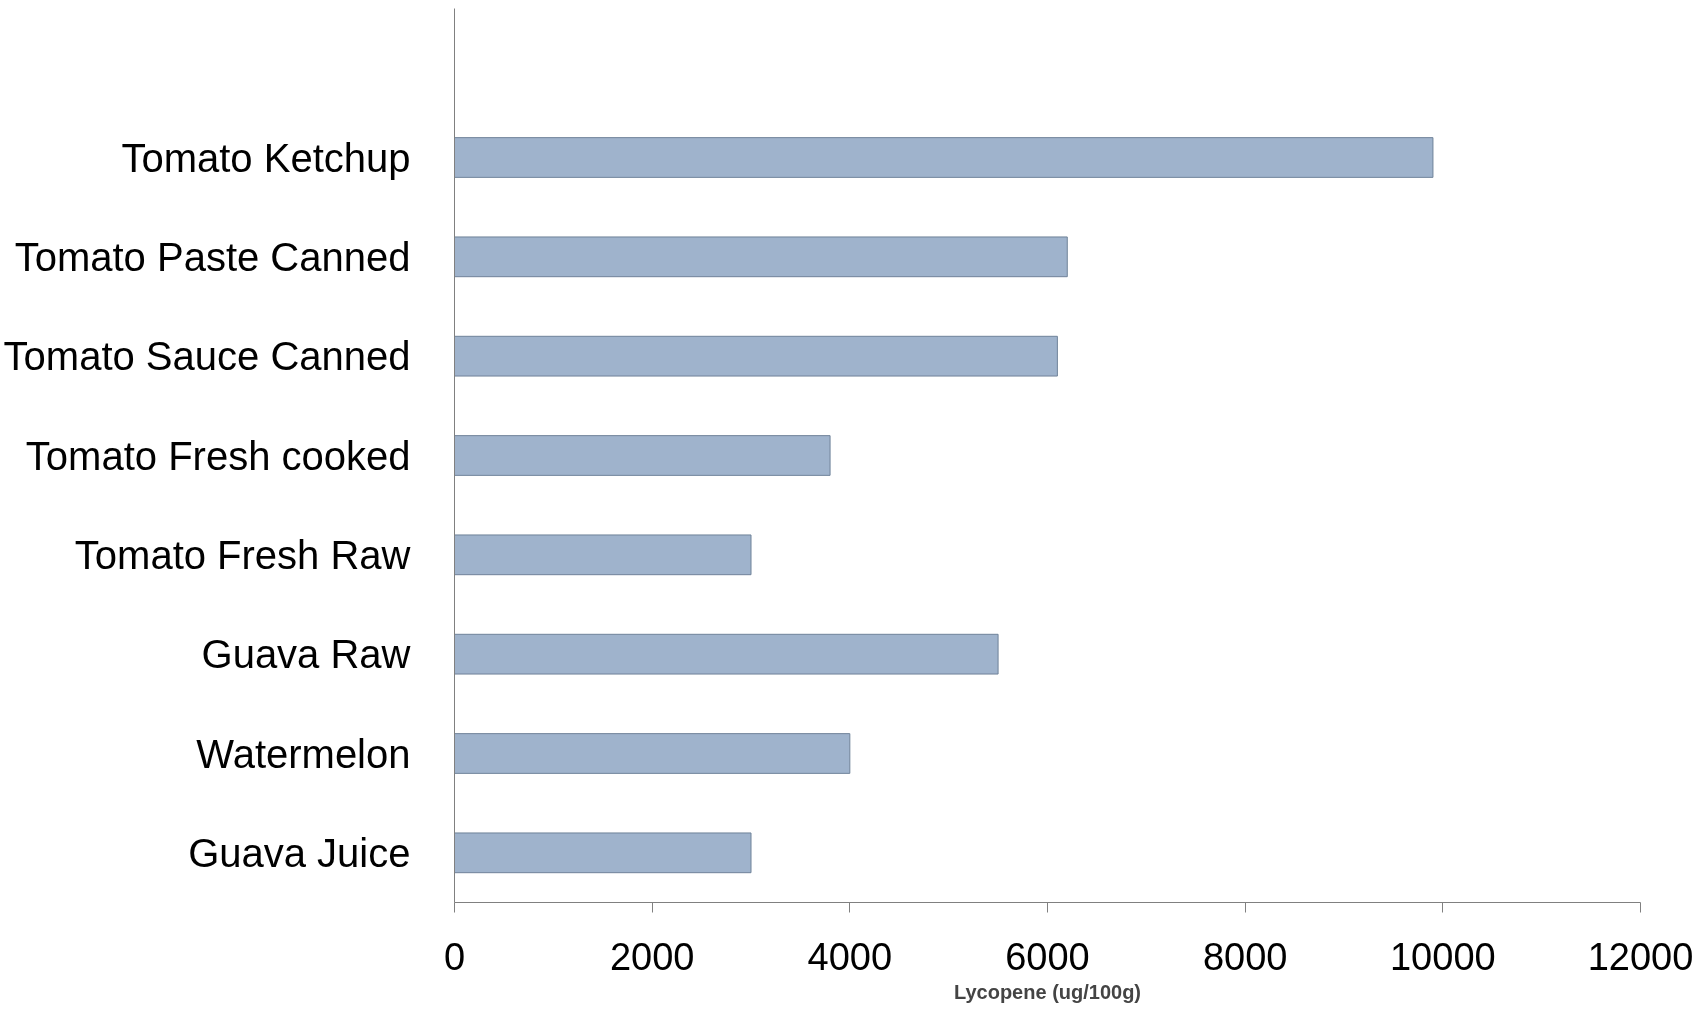 This screenshot has height=1011, width=1706. What do you see at coordinates (242, 554) in the screenshot?
I see `y-tick-label: Tomato Fresh Raw` at bounding box center [242, 554].